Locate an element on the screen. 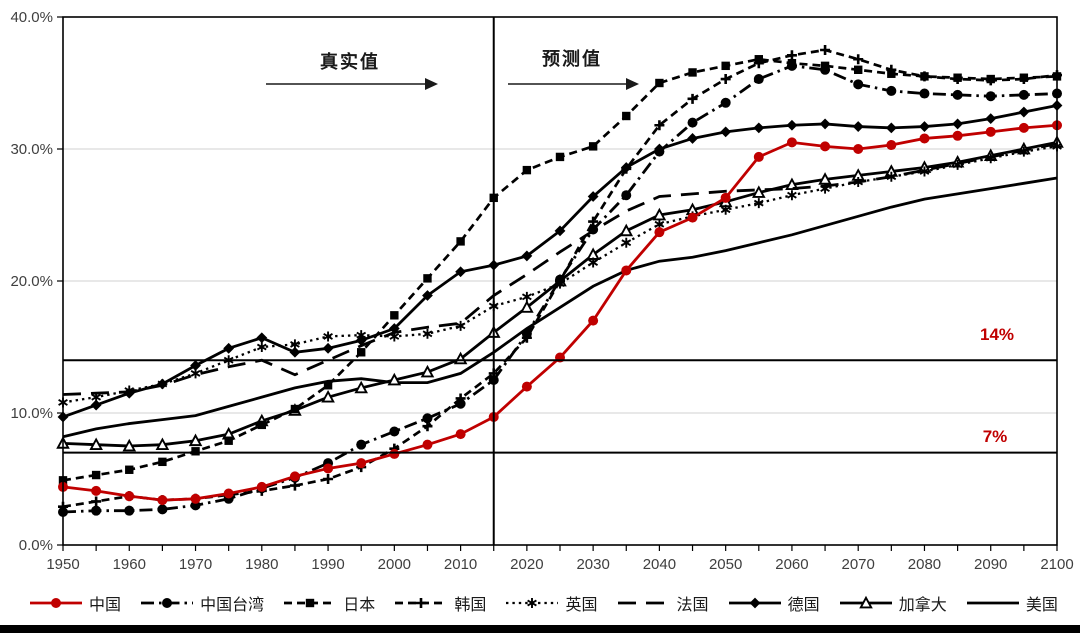 The width and height of the screenshot is (1080, 633). legend-item-france: 法国 is located at coordinates (662, 603).